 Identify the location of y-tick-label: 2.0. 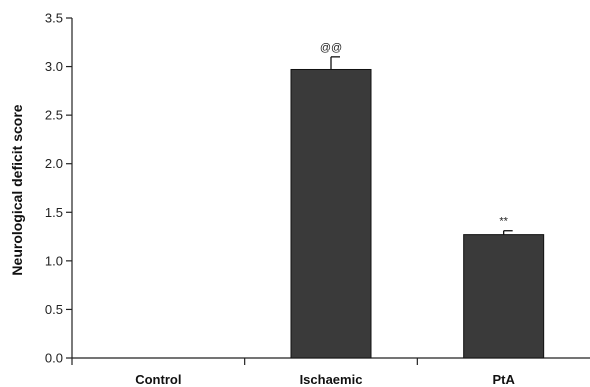
(54, 163).